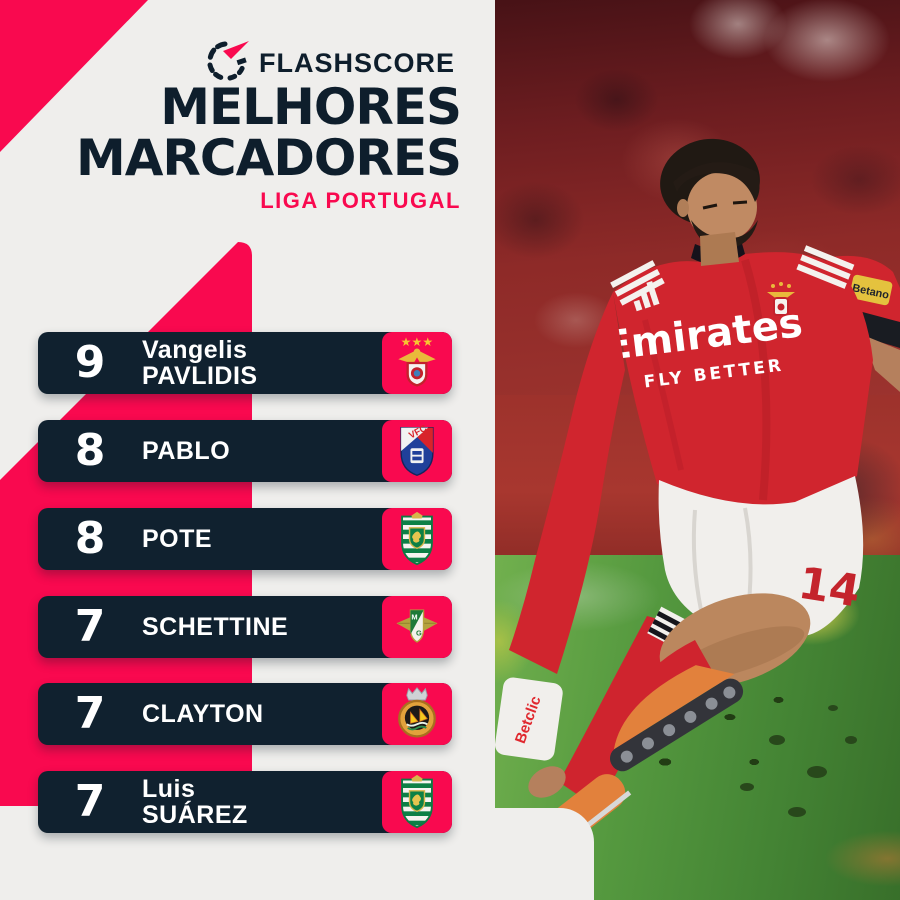  I want to click on player-name-line1: PABLO, so click(186, 451).